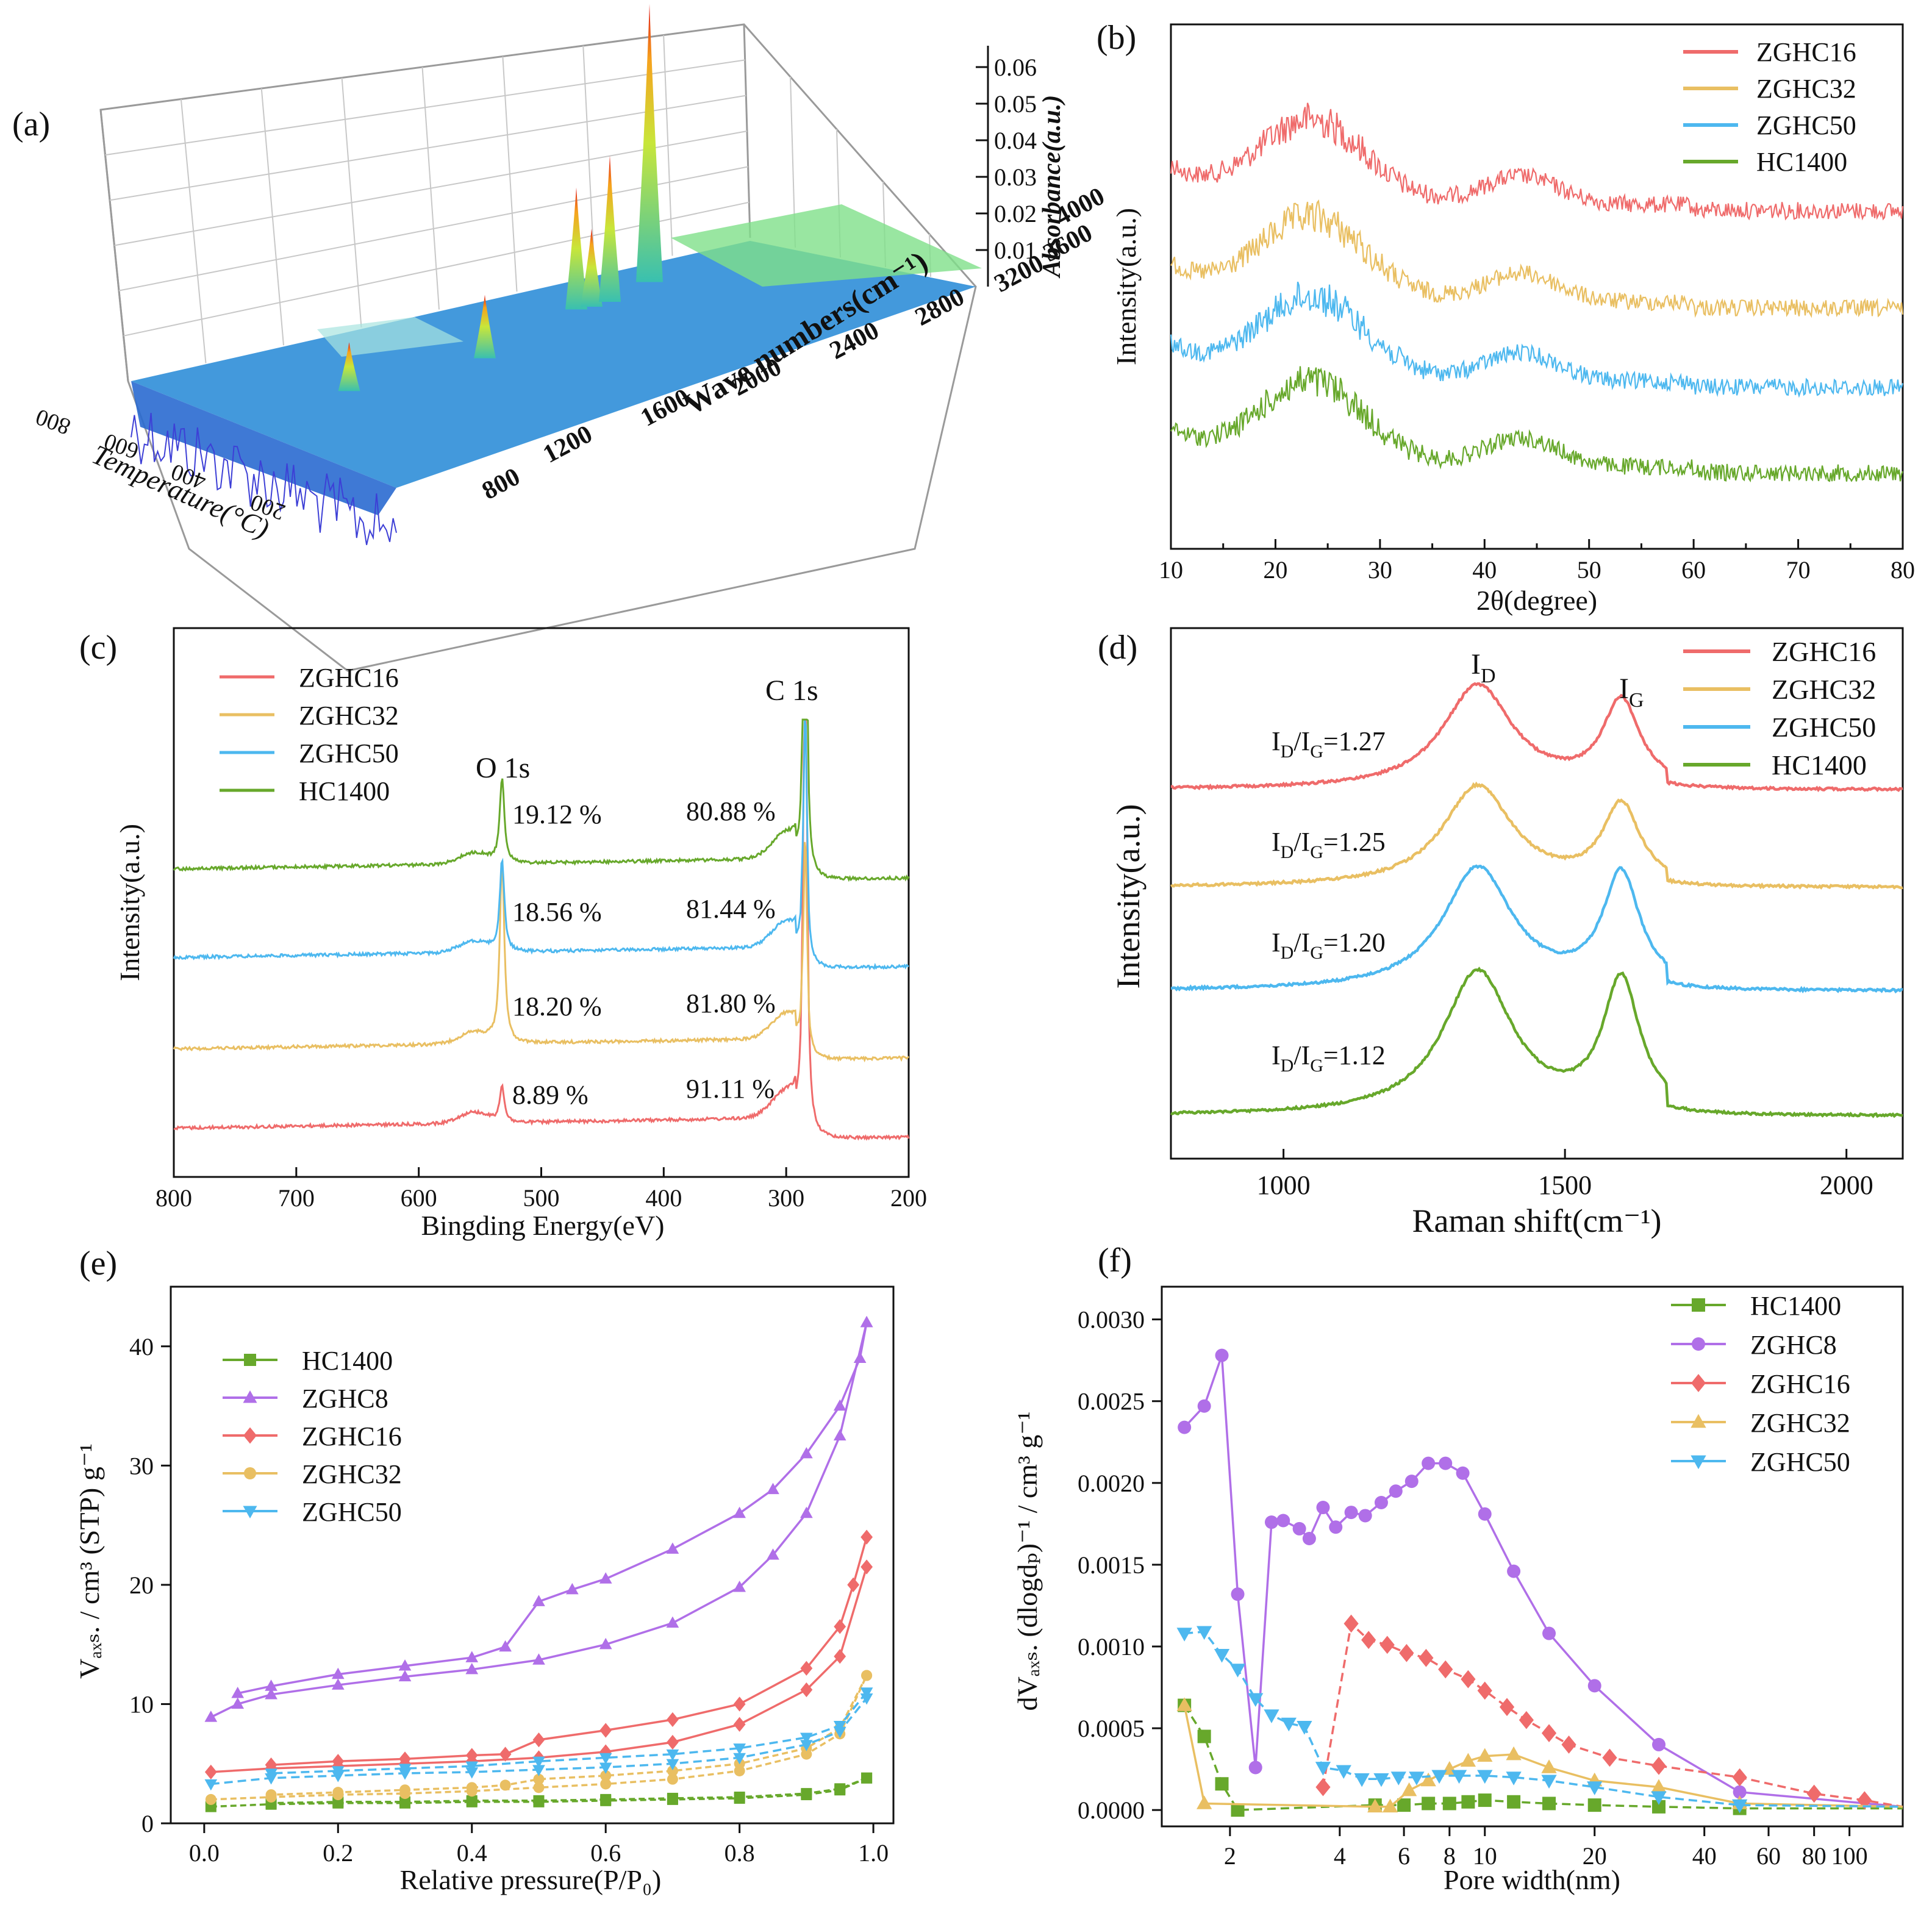  What do you see at coordinates (541, 1198) in the screenshot?
I see `x-tick-label: 500` at bounding box center [541, 1198].